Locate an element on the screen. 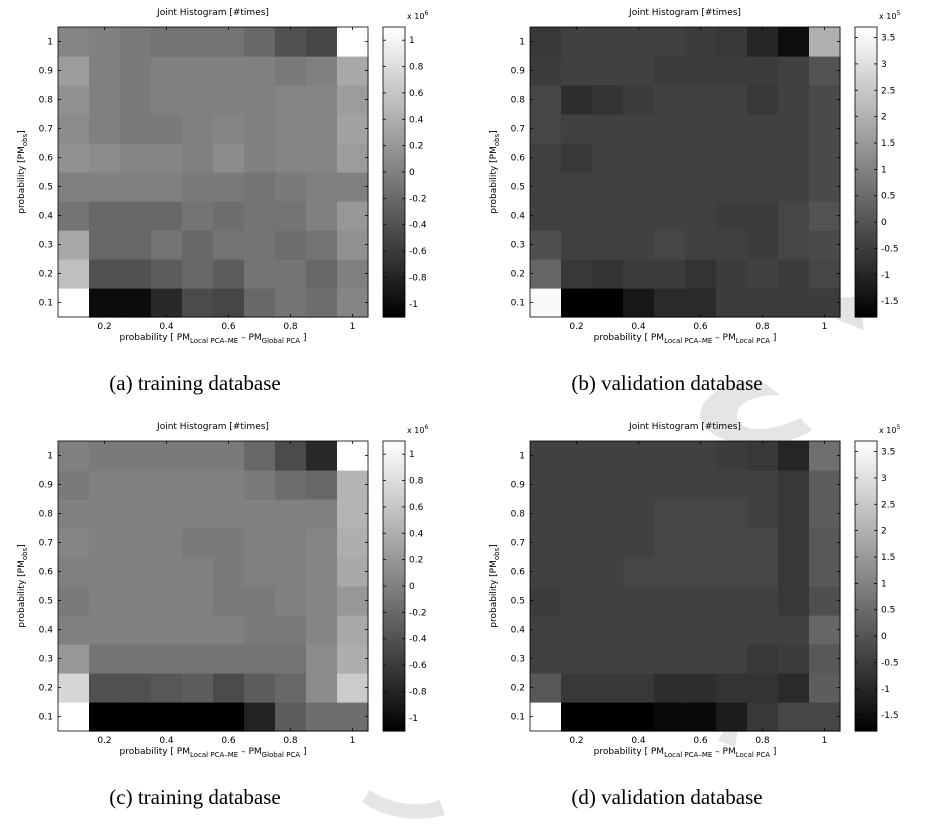  colorbar-tick-label: 0.6 is located at coordinates (416, 508).